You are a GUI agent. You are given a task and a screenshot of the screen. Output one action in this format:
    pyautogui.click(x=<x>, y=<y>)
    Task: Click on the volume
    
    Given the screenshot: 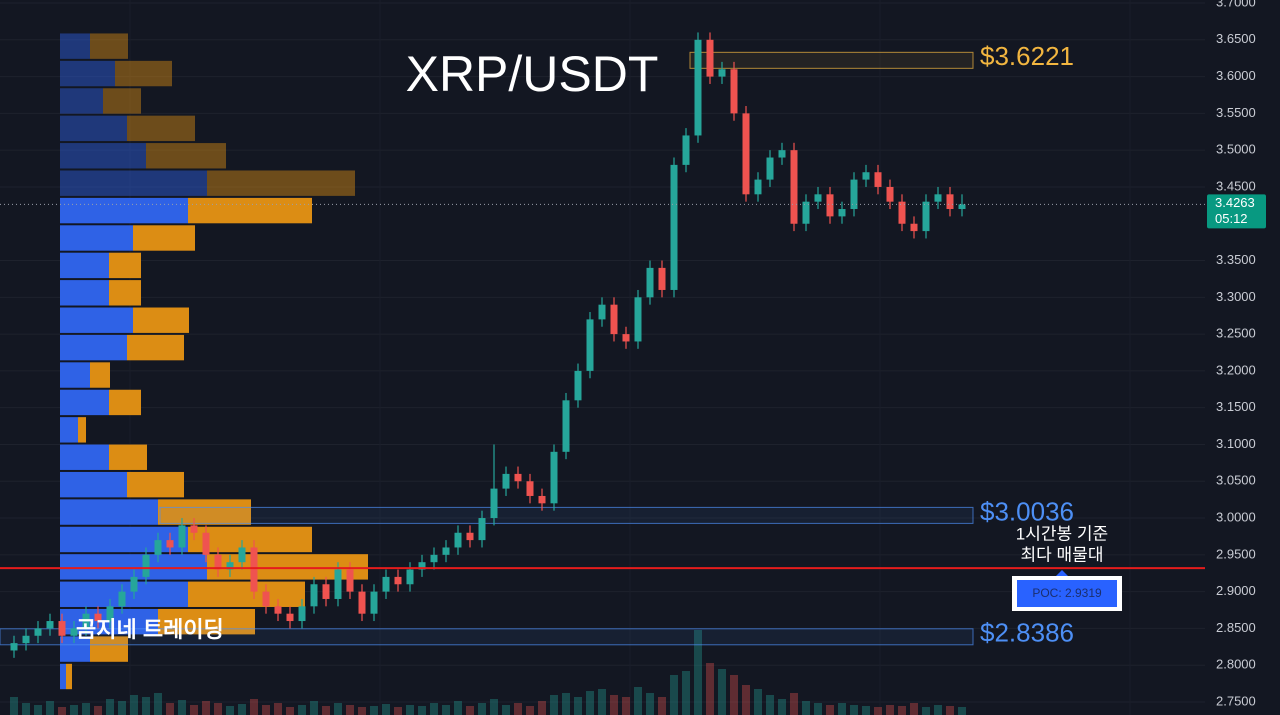 What is the action you would take?
    pyautogui.click(x=488, y=672)
    